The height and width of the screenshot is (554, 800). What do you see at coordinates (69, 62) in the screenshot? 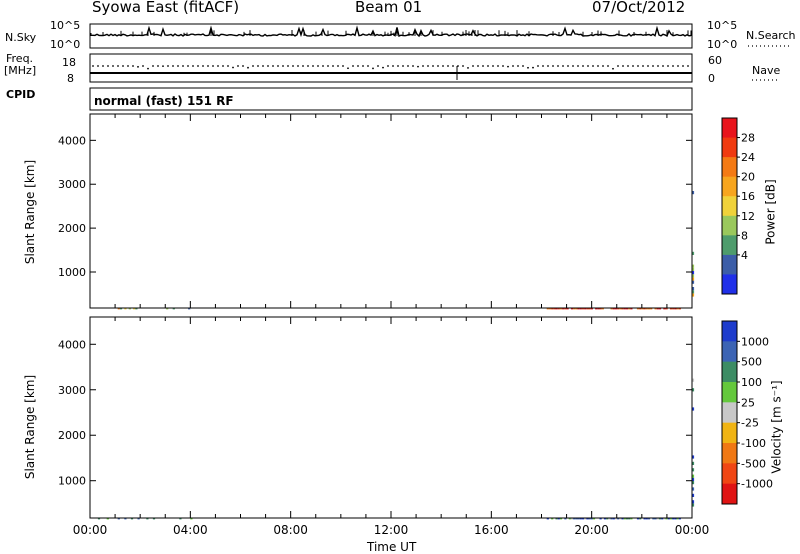
I see `freq-left-tick-top: 18` at bounding box center [69, 62].